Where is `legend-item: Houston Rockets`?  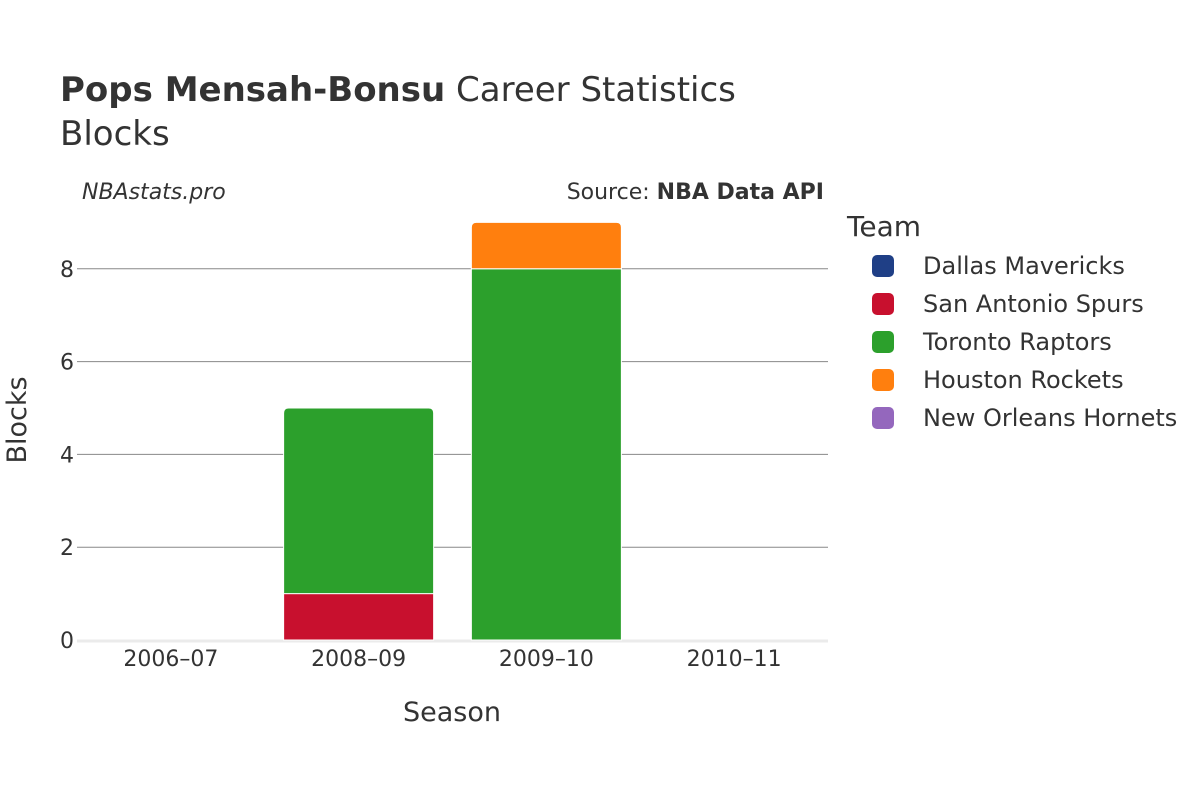 legend-item: Houston Rockets is located at coordinates (998, 380).